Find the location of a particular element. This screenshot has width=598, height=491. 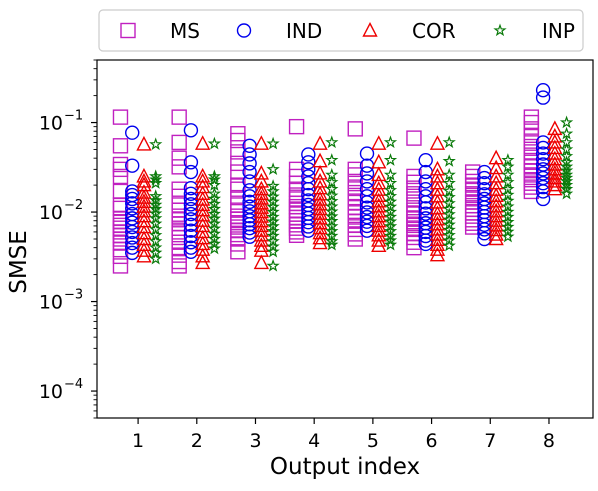

x-tick-label: 3 is located at coordinates (255, 441).